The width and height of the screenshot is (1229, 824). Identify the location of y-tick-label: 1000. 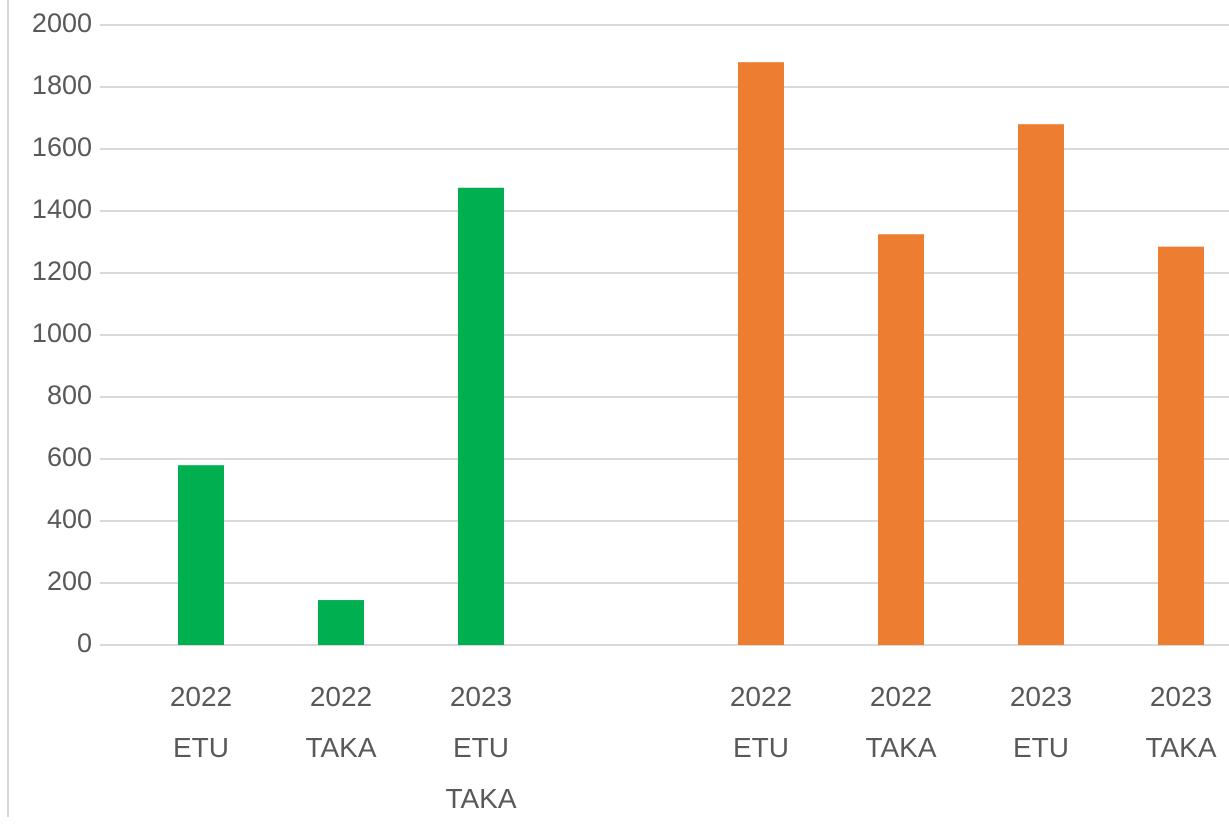
(62, 333).